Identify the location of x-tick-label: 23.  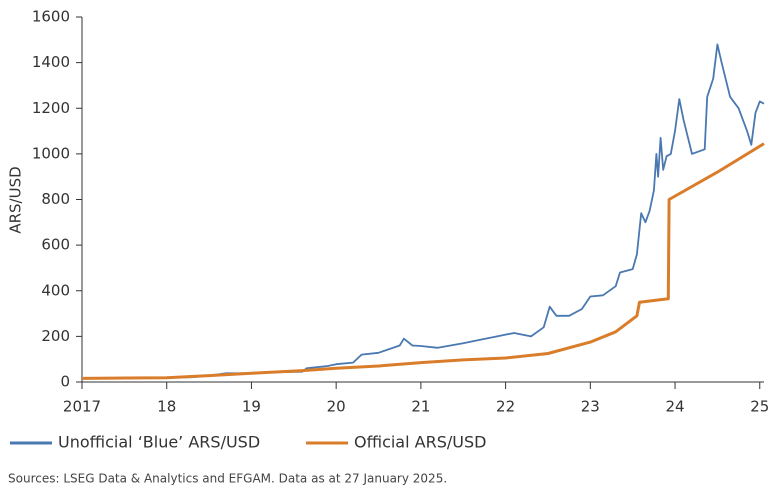
(590, 407).